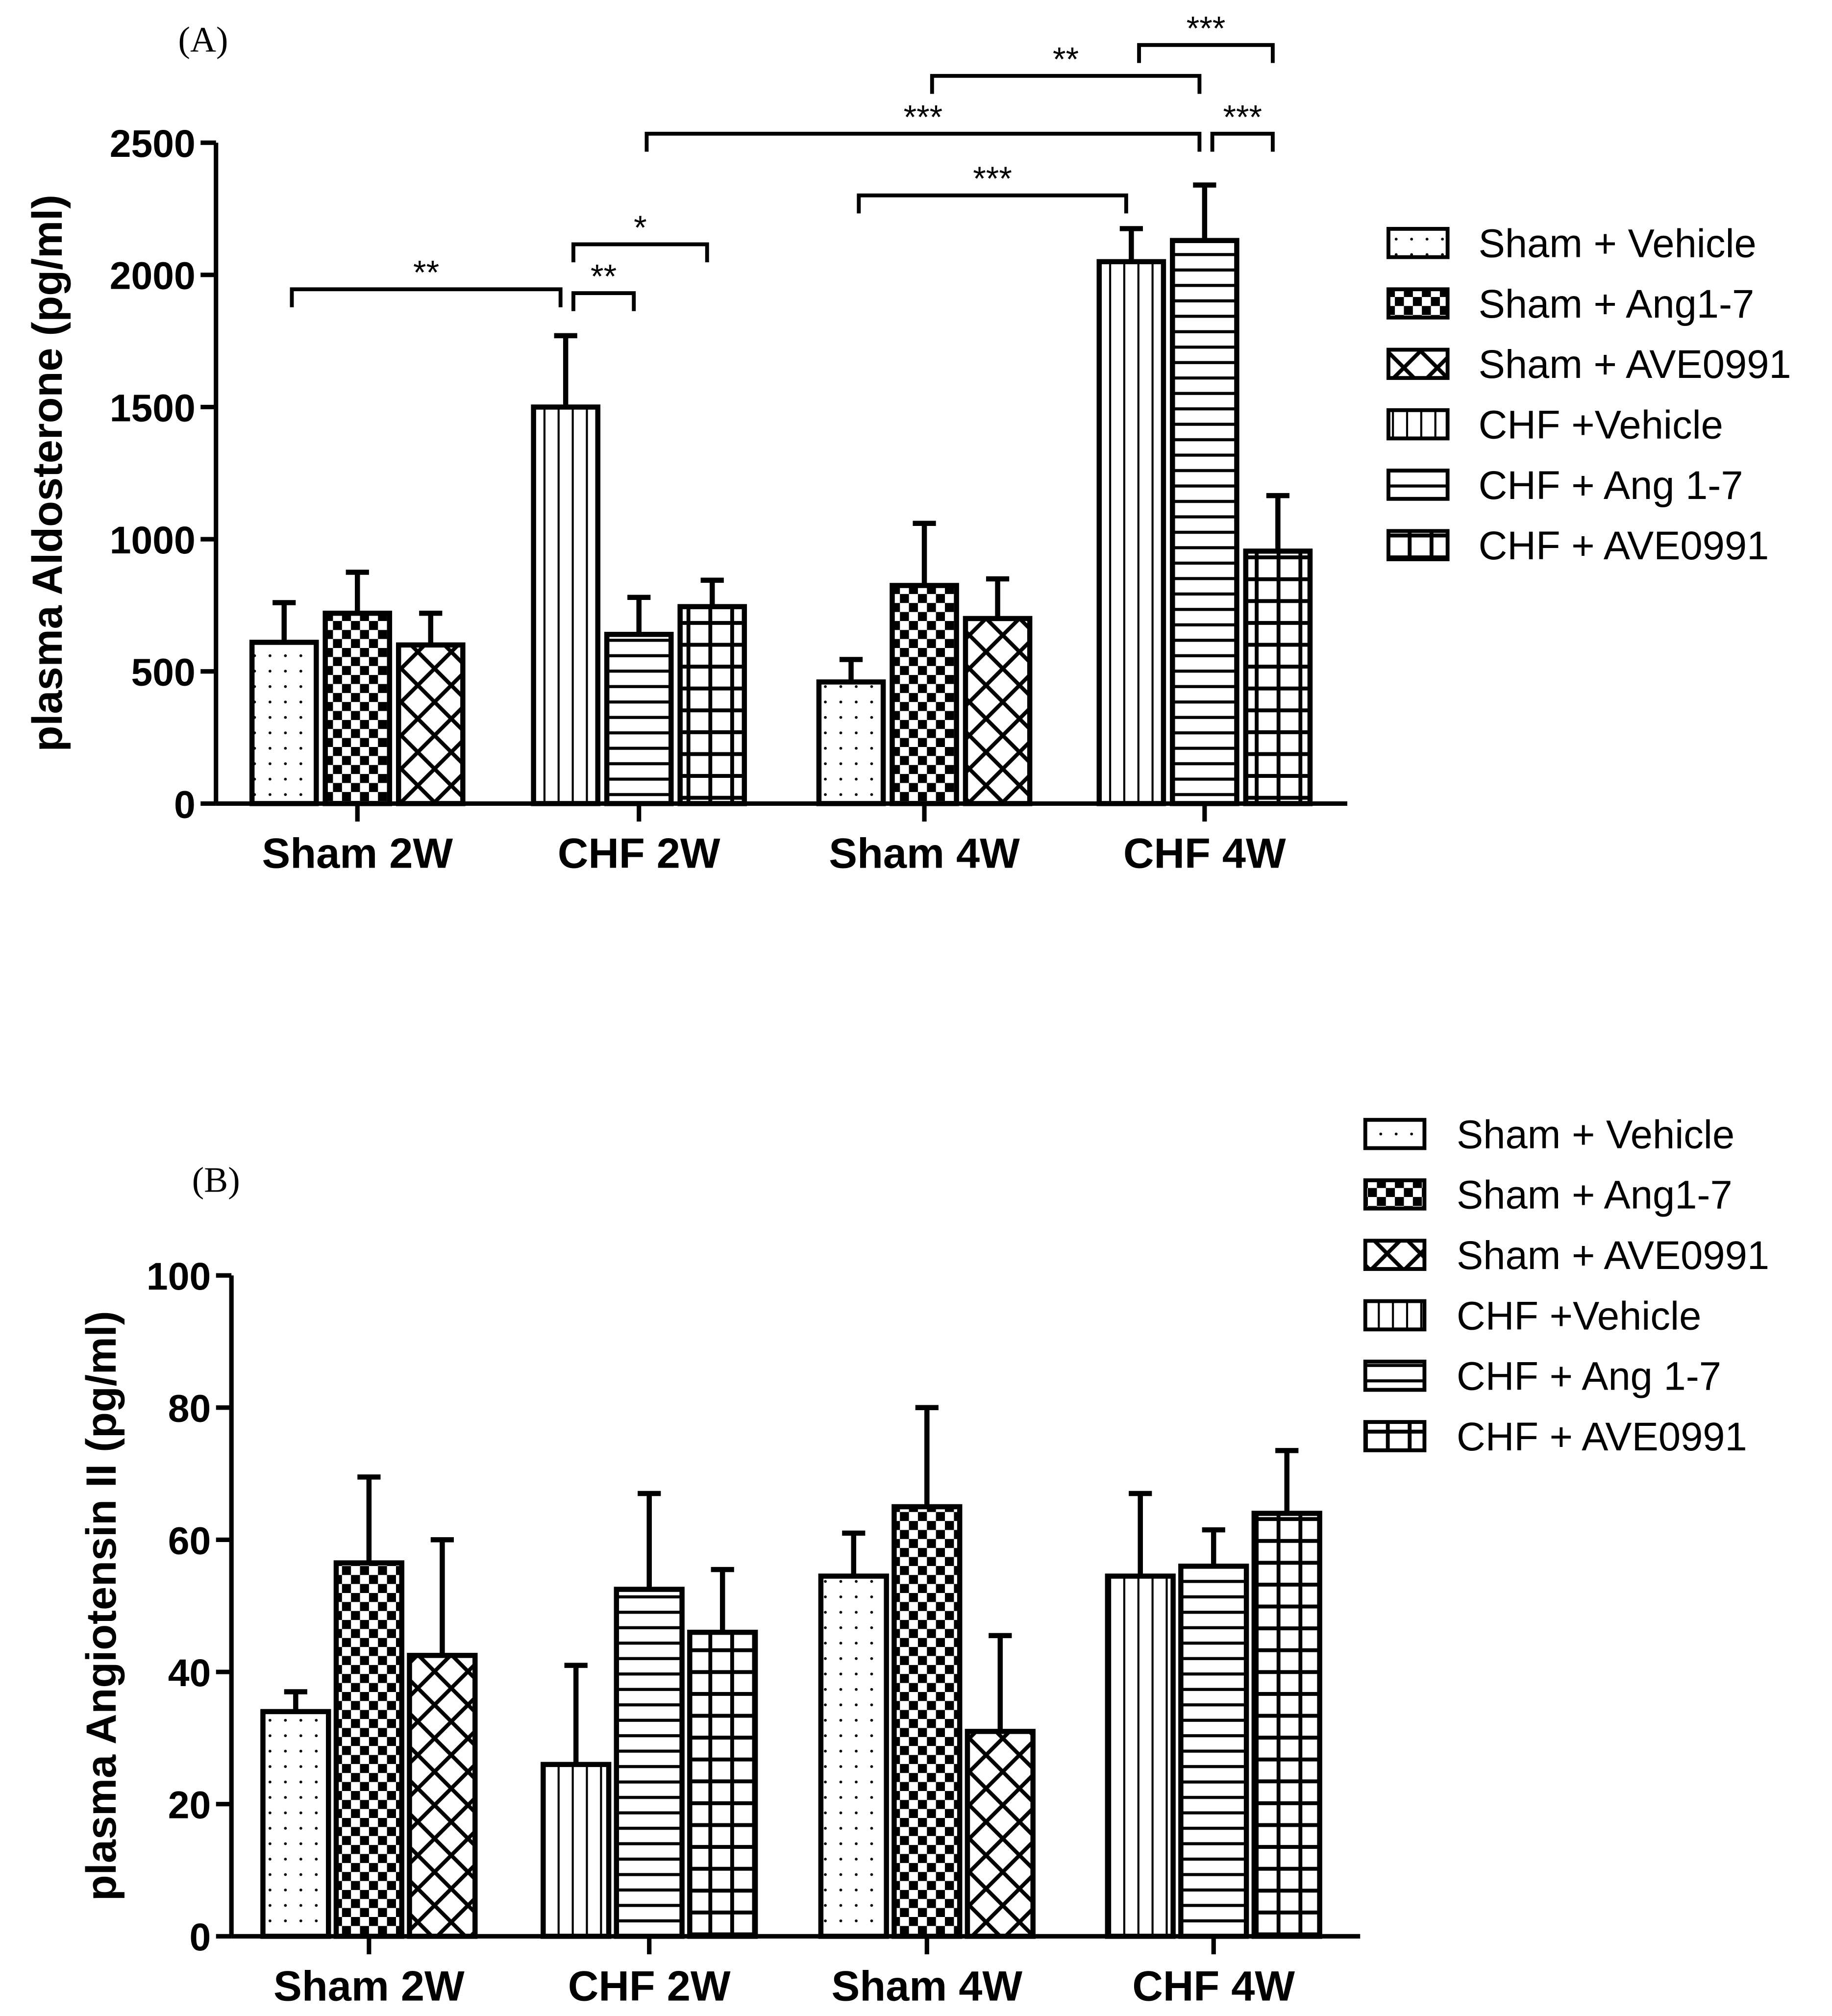  What do you see at coordinates (153, 143) in the screenshot?
I see `y-tick-label: 2500` at bounding box center [153, 143].